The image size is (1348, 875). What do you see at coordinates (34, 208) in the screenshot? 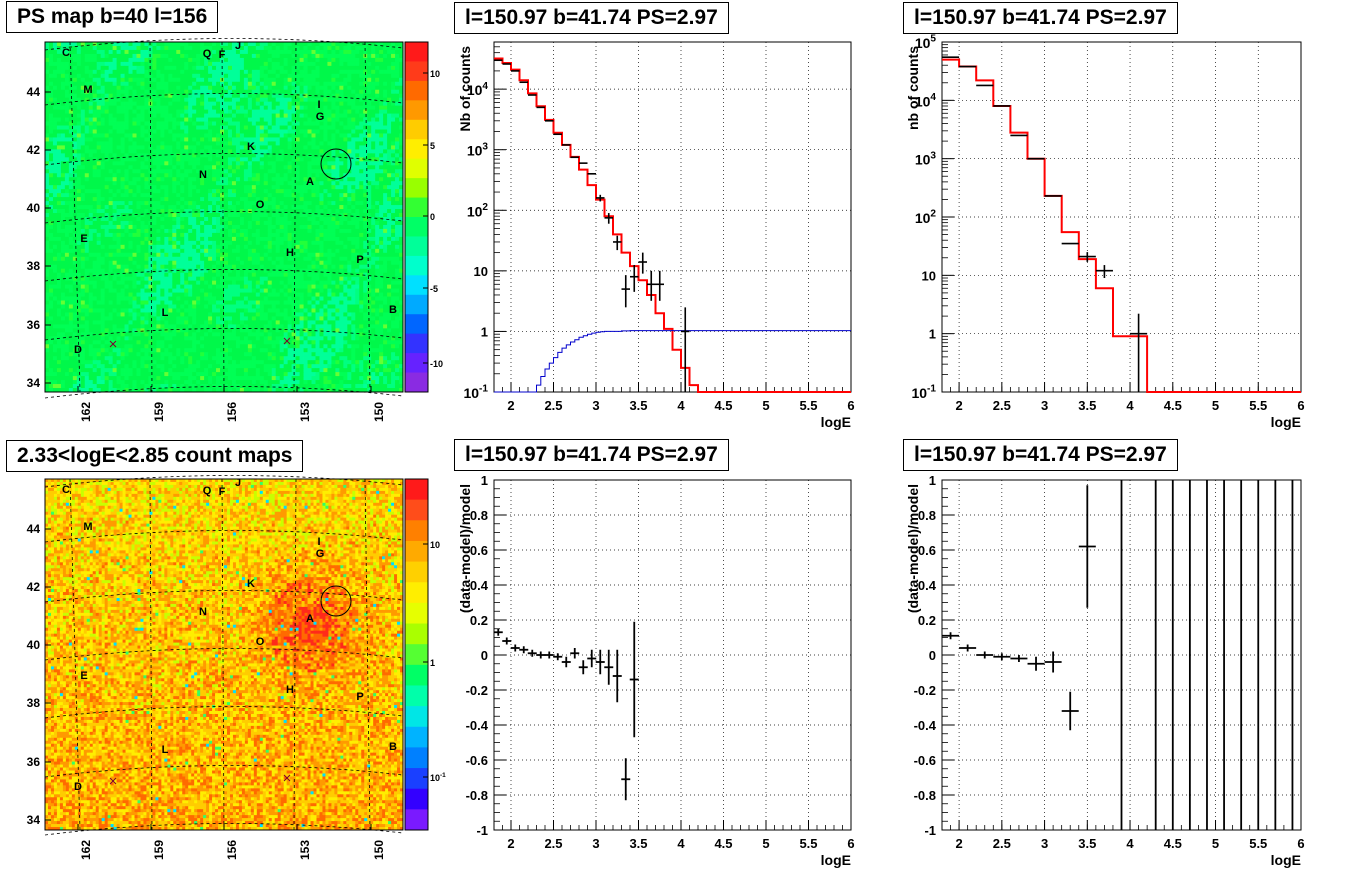
I see `map-y-tick-label: 40` at bounding box center [34, 208].